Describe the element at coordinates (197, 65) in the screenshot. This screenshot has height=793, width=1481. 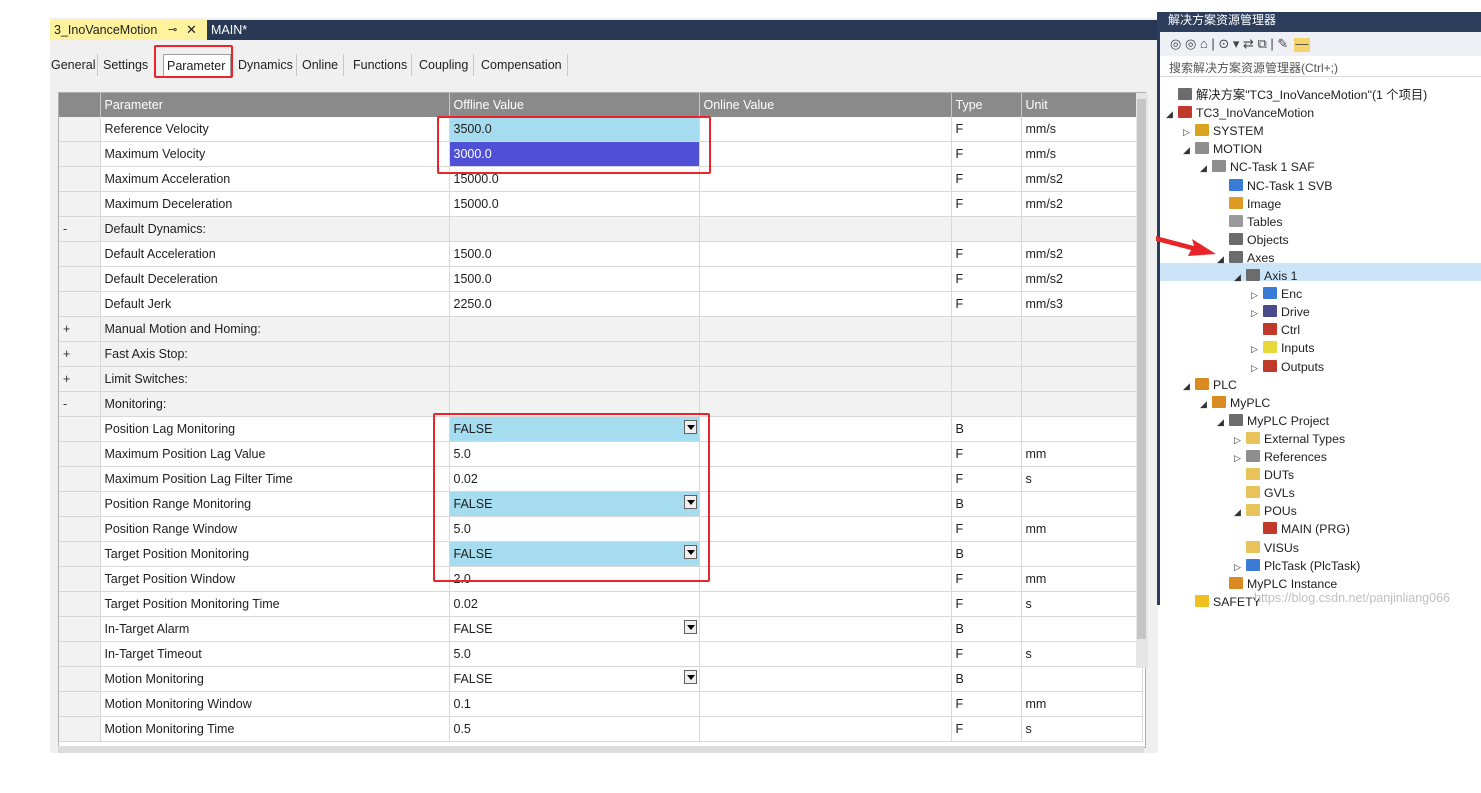
I see `tab-parameter: Parameter` at that location.